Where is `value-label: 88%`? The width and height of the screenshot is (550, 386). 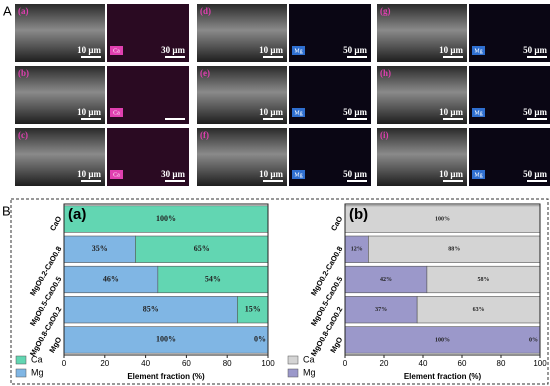
value-label: 88% is located at coordinates (454, 250).